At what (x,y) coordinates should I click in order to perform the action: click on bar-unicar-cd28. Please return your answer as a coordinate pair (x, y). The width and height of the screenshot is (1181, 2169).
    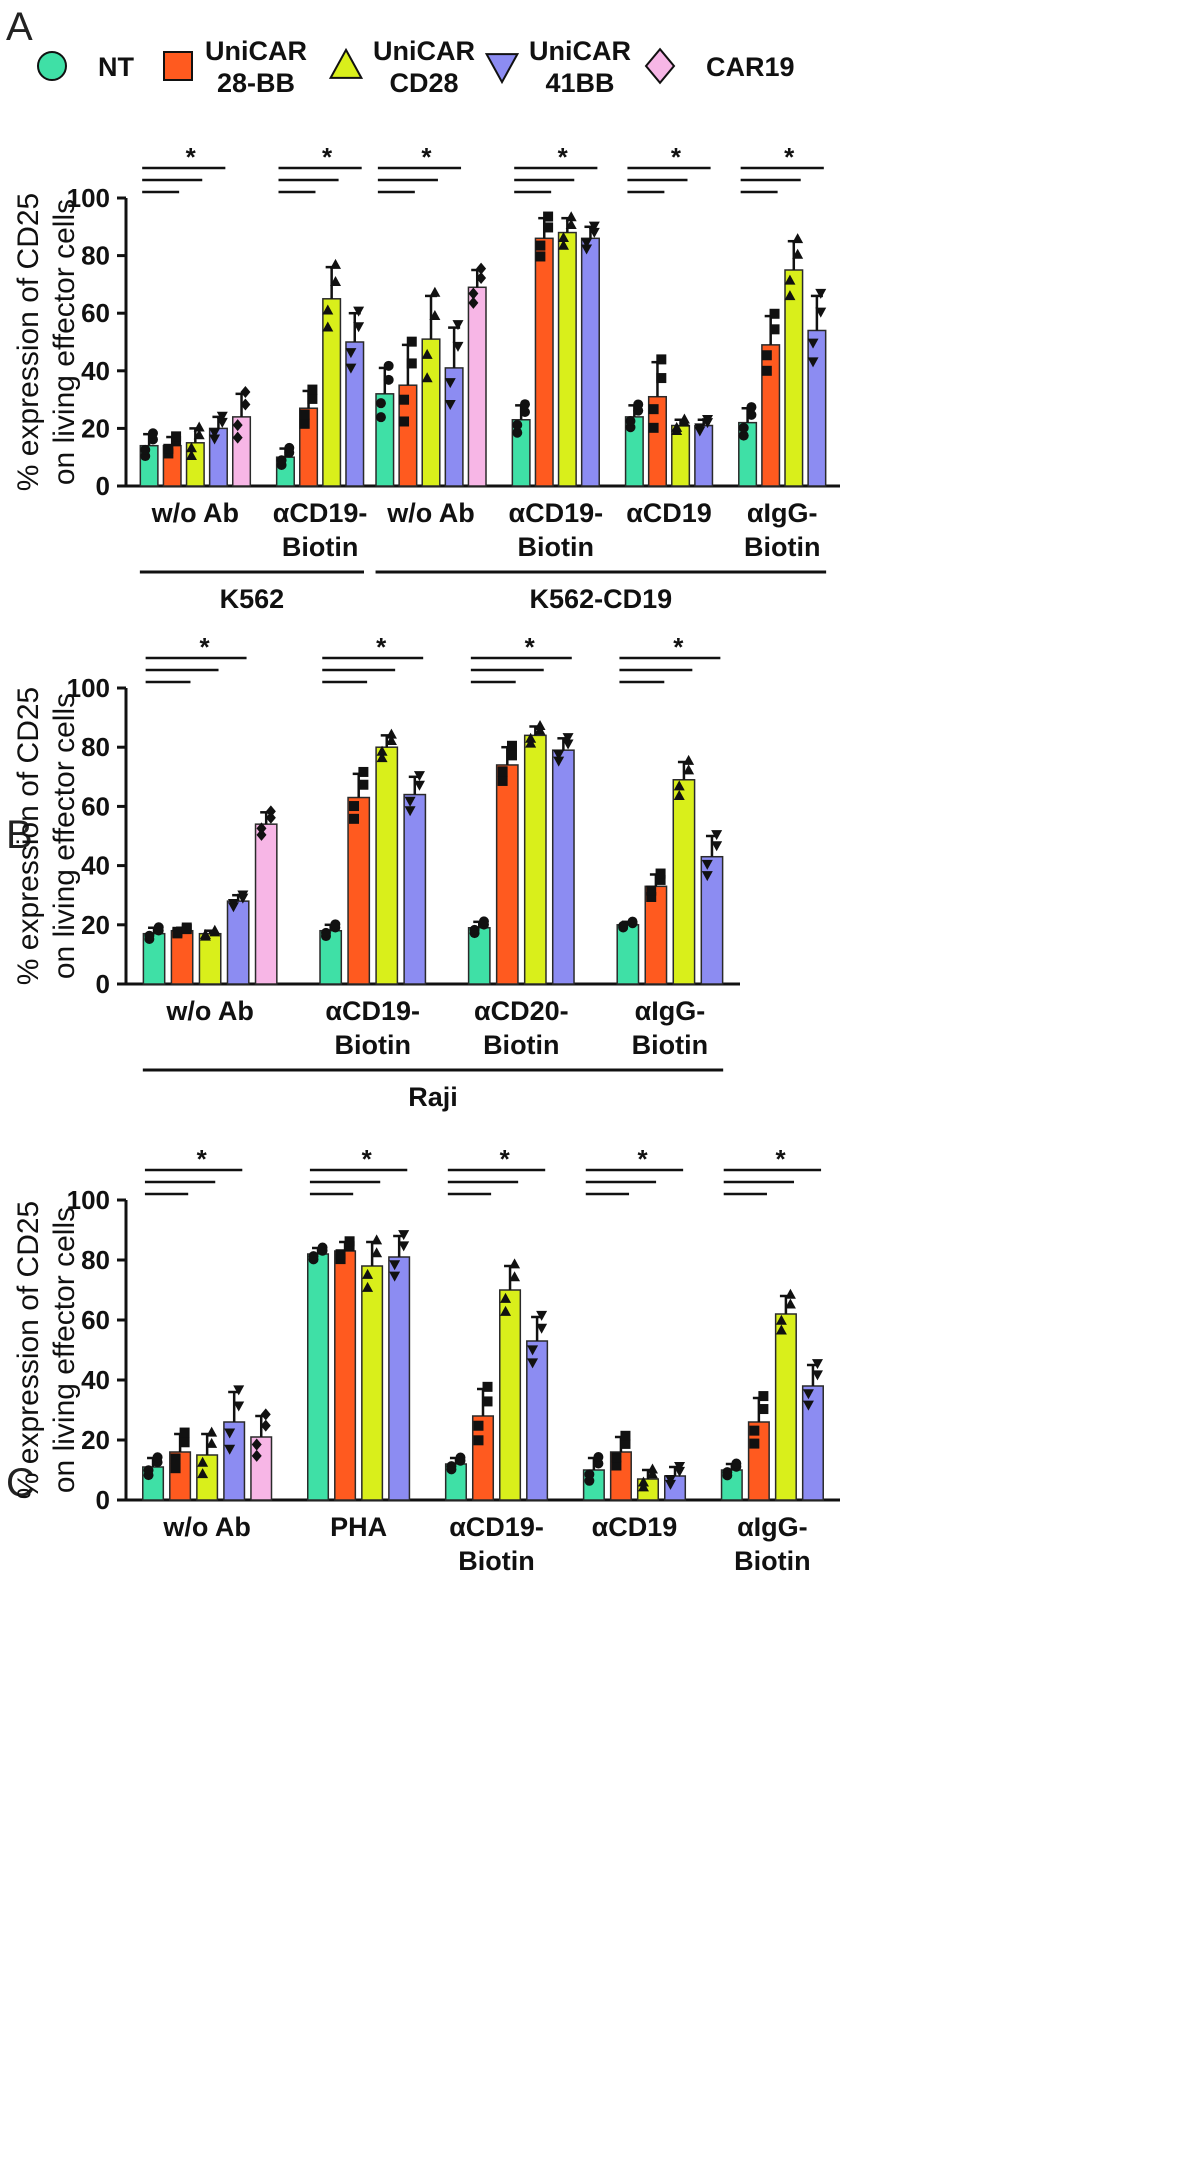
    Looking at the image, I should click on (567, 359).